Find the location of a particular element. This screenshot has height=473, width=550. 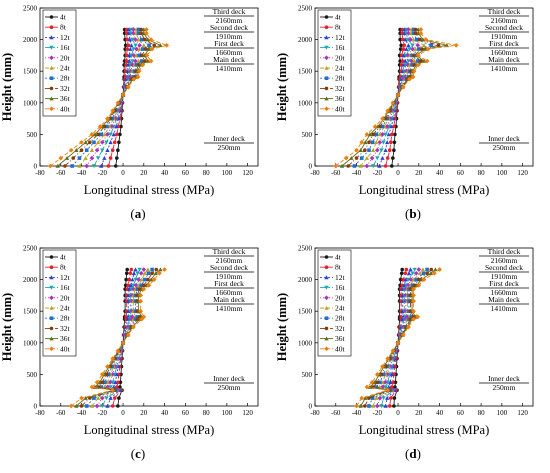

legend-label-40t: 40t is located at coordinates (65, 108).